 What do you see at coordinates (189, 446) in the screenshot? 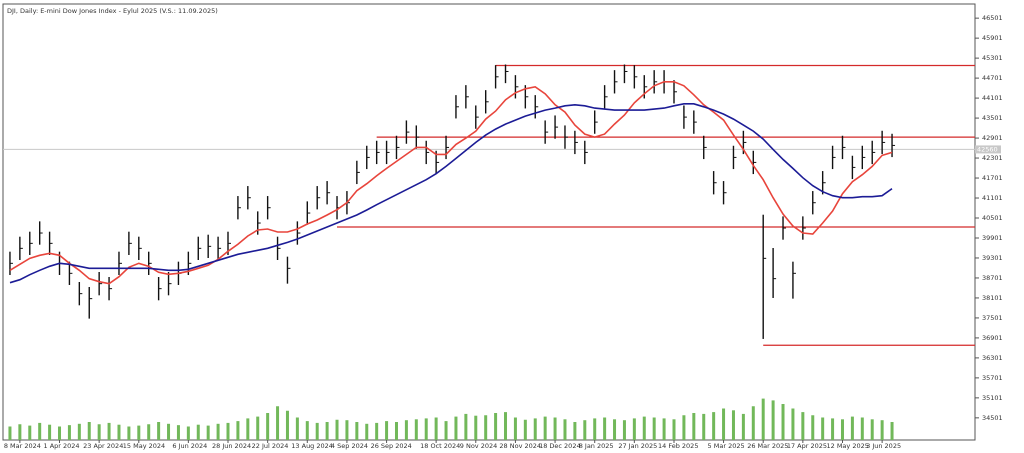
I see `x-tick-label: 6 Jun 2024` at bounding box center [189, 446].